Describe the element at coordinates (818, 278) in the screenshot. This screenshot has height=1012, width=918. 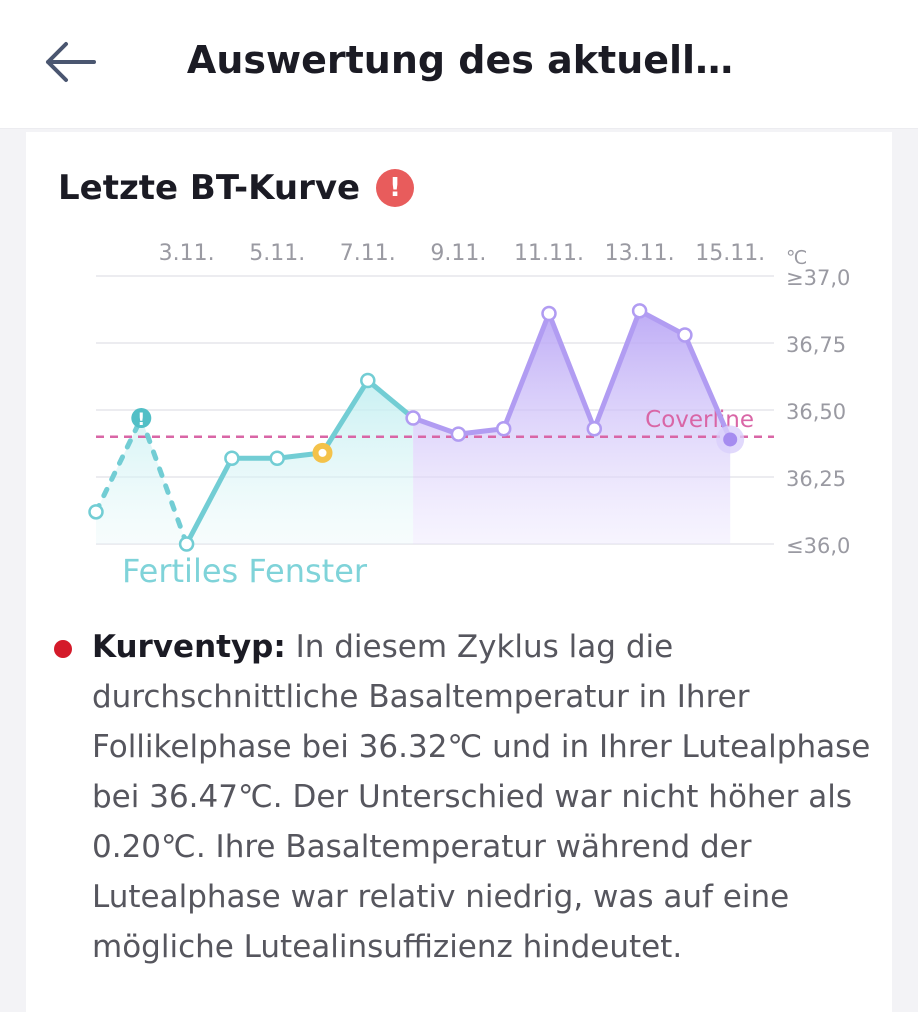
I see `y-tick-label: ≥37,0` at that location.